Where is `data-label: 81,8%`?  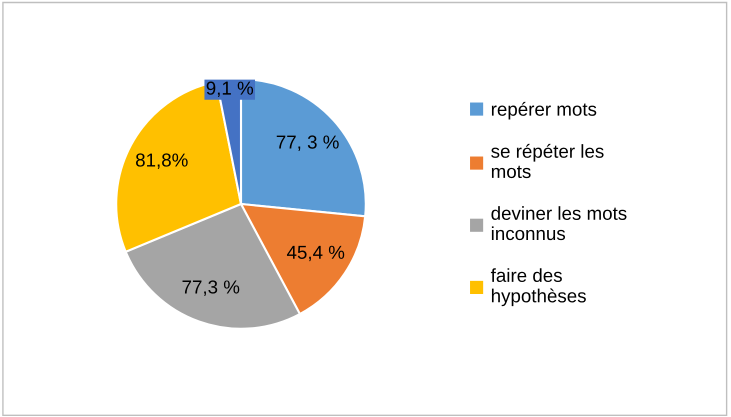 data-label: 81,8% is located at coordinates (162, 161).